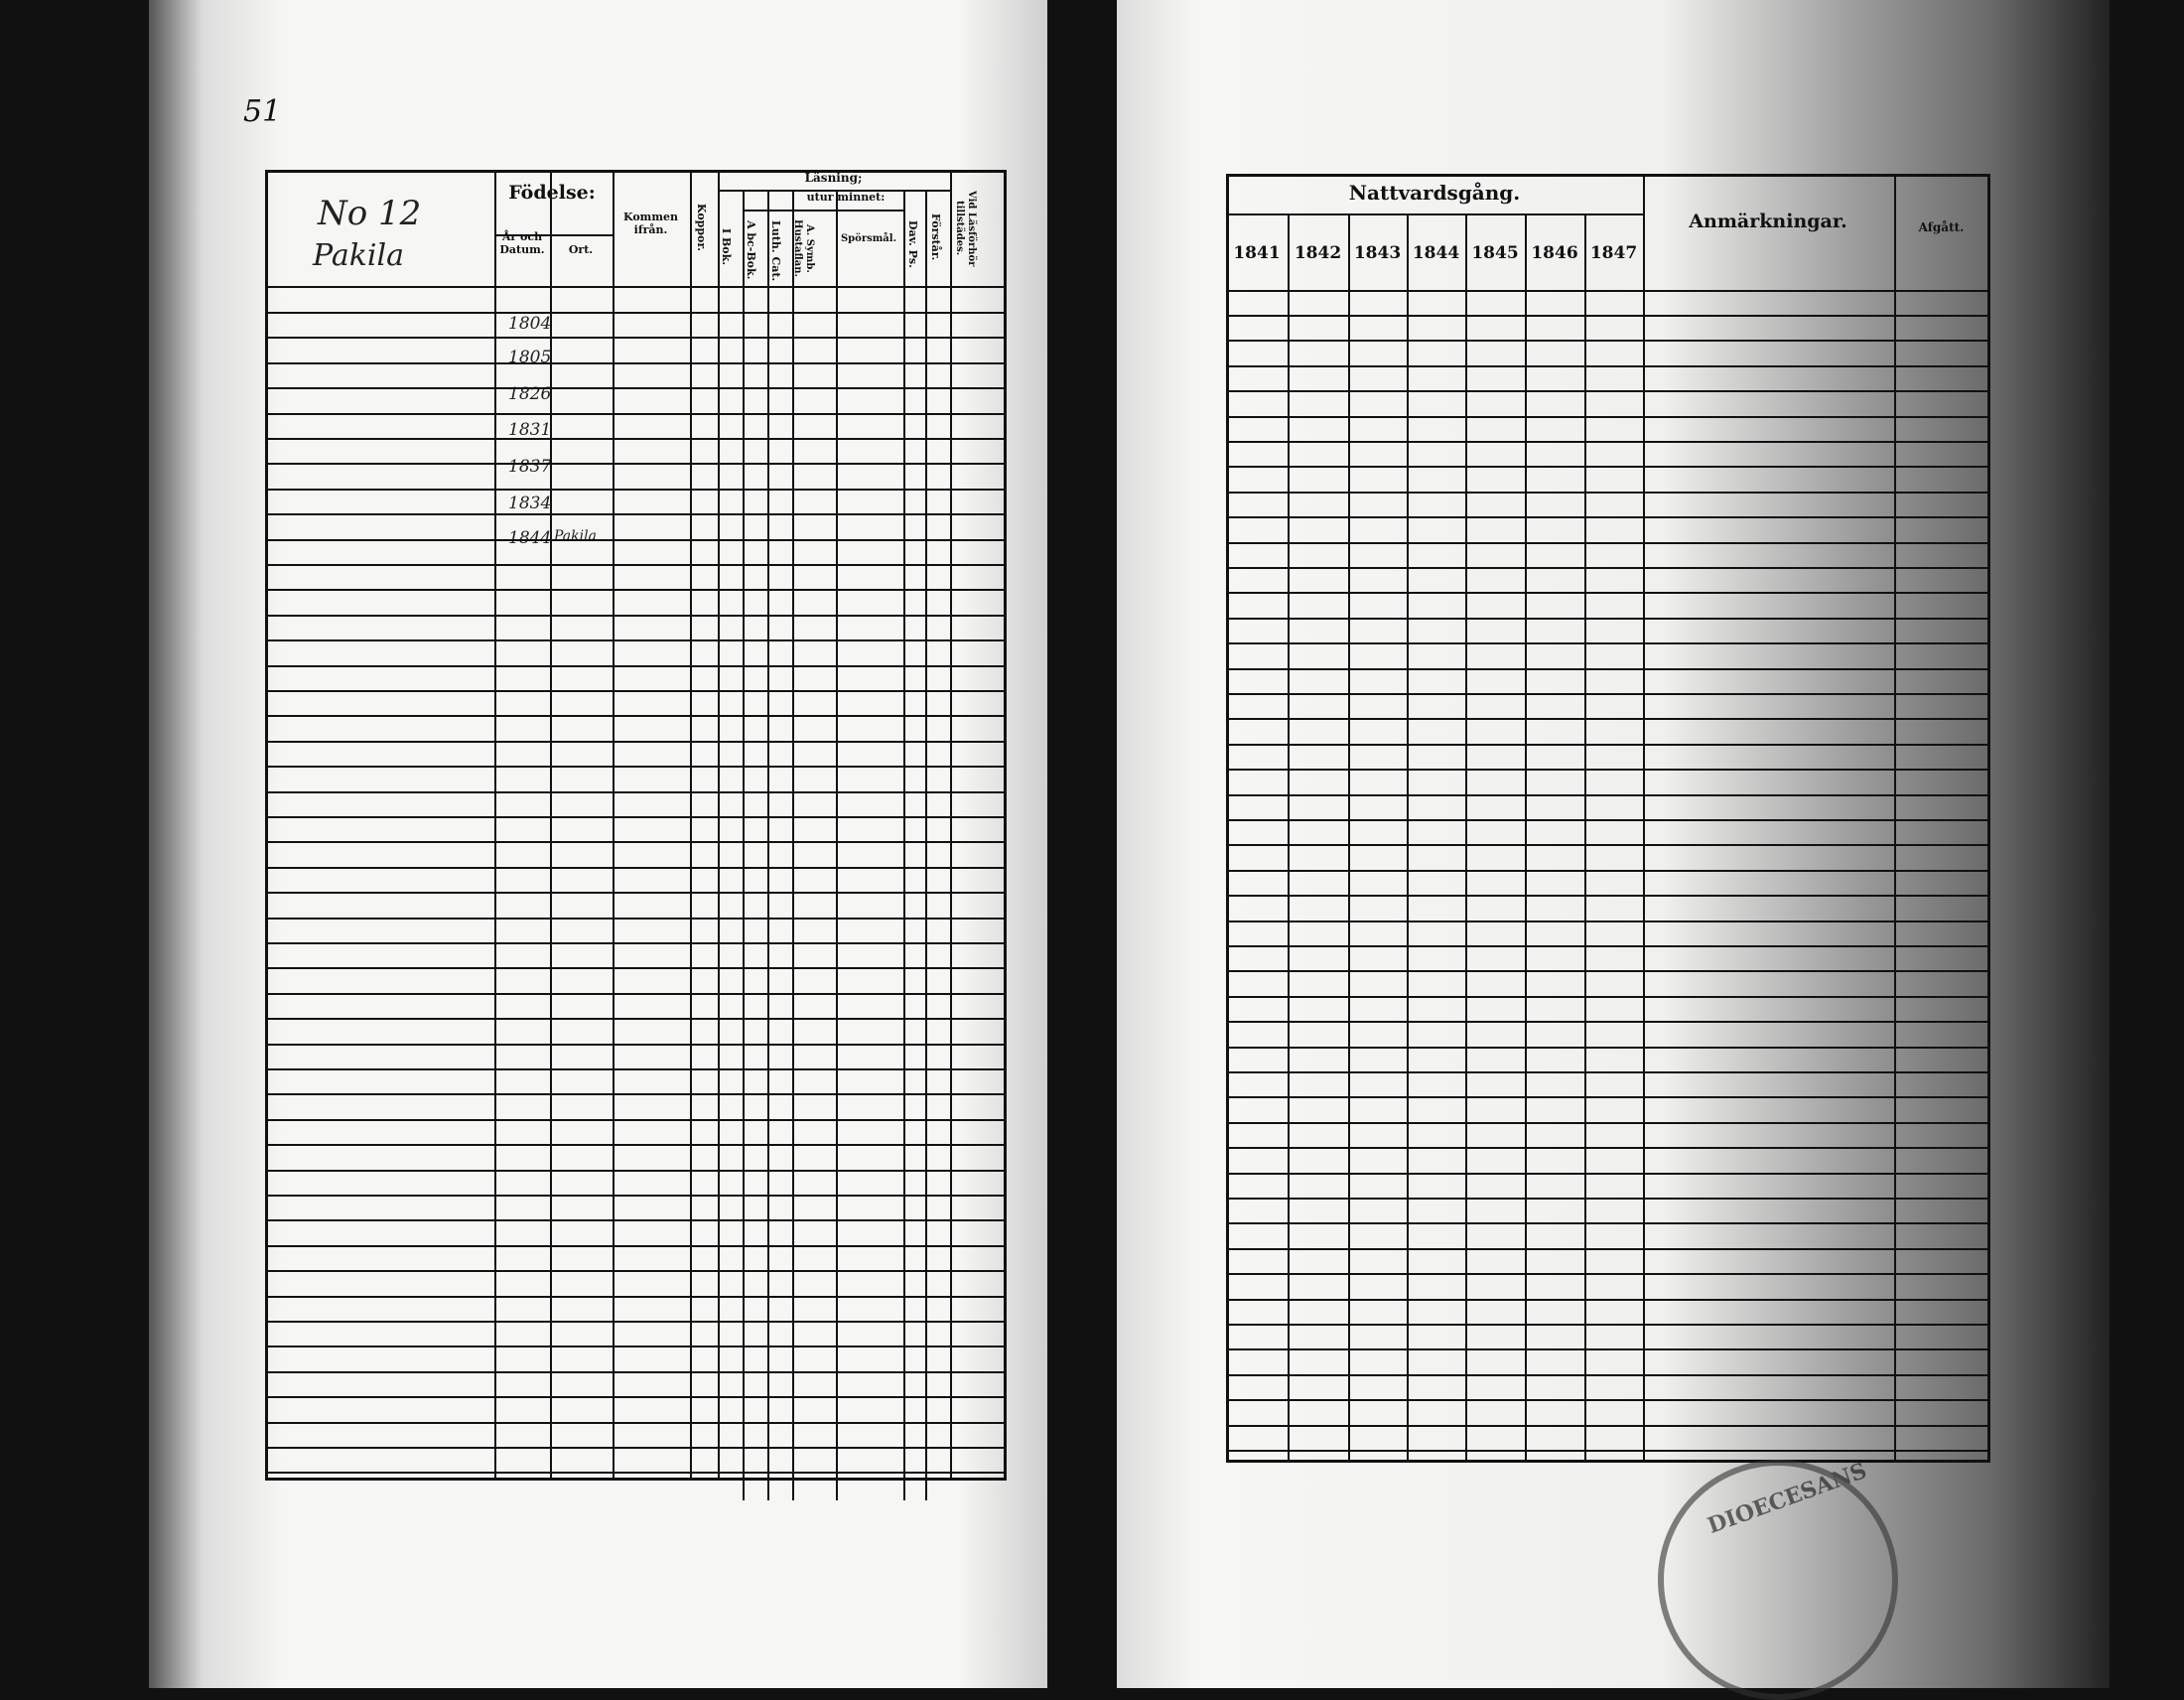 This screenshot has width=2184, height=1700. What do you see at coordinates (1768, 221) in the screenshot?
I see `header-anmarkningar: Anmärkningar.` at bounding box center [1768, 221].